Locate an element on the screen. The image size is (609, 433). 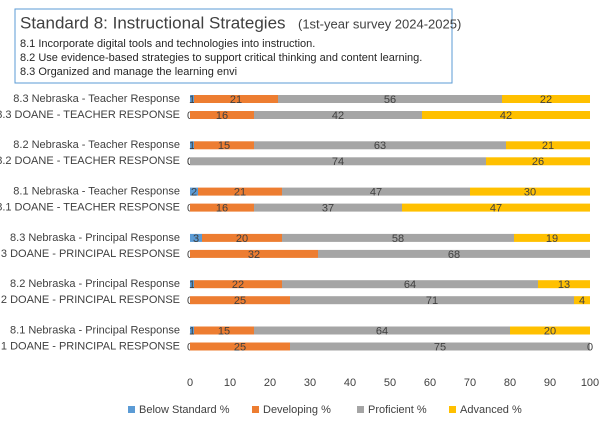
x-tick-label: 40 is located at coordinates (350, 383).